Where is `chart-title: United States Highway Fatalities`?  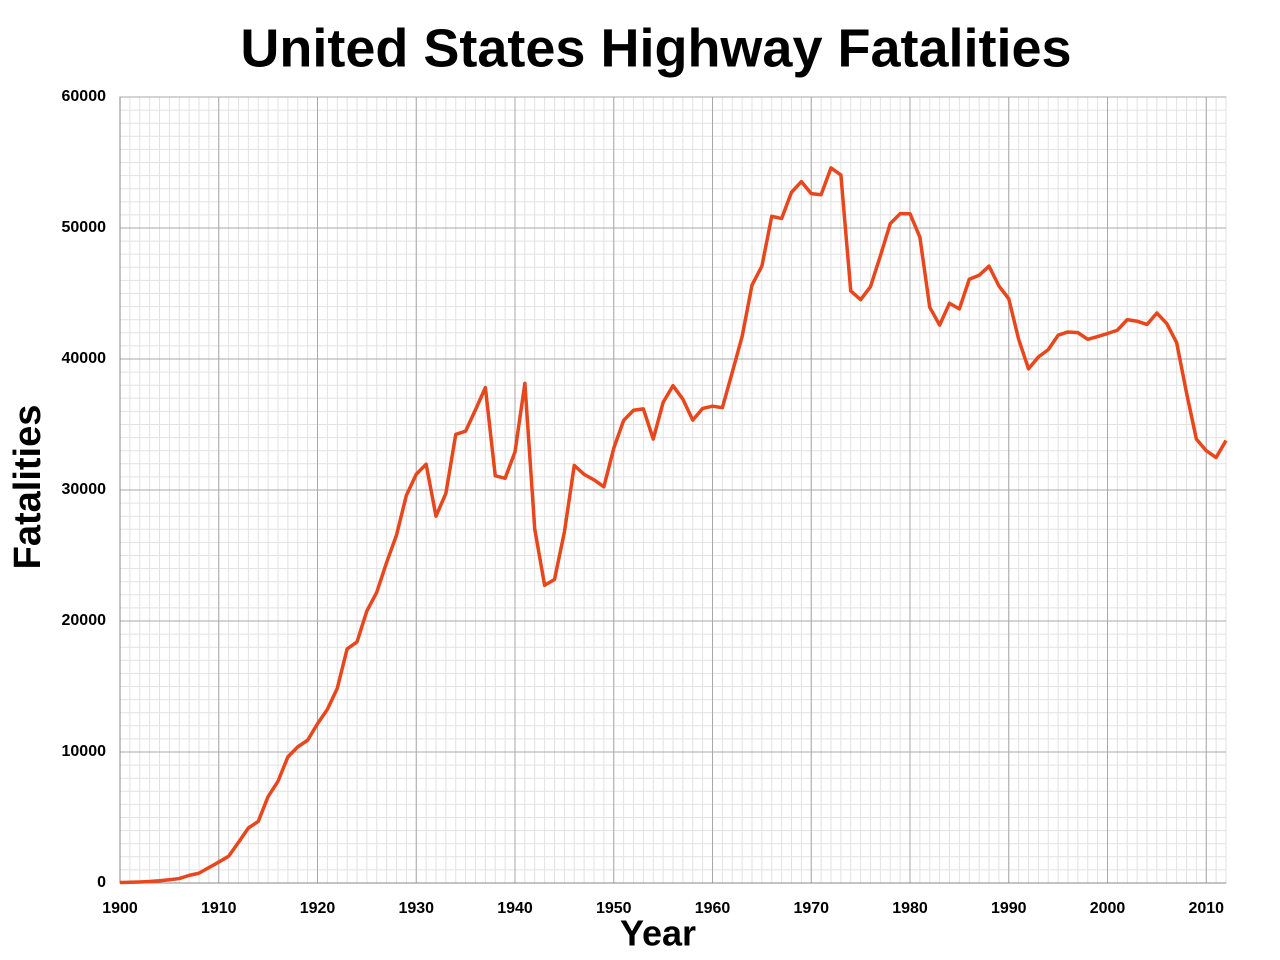
chart-title: United States Highway Fatalities is located at coordinates (655, 48).